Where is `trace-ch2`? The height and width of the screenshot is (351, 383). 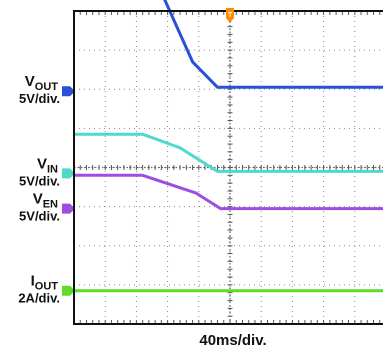 trace-ch2 is located at coordinates (228, 152).